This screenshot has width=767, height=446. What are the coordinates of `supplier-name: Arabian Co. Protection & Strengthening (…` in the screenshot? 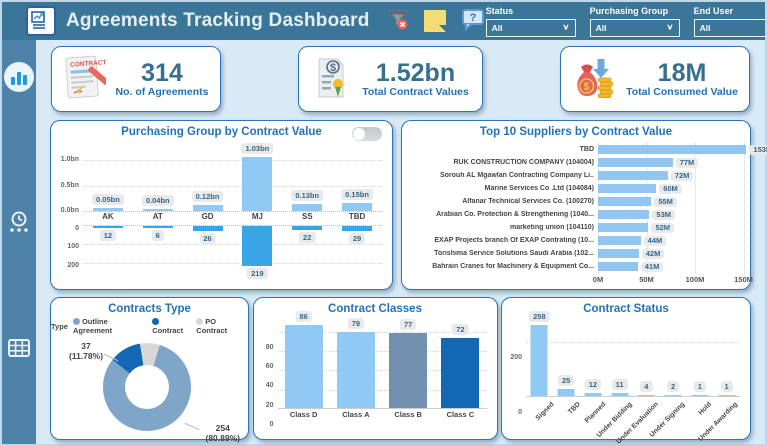 It's located at (515, 214).